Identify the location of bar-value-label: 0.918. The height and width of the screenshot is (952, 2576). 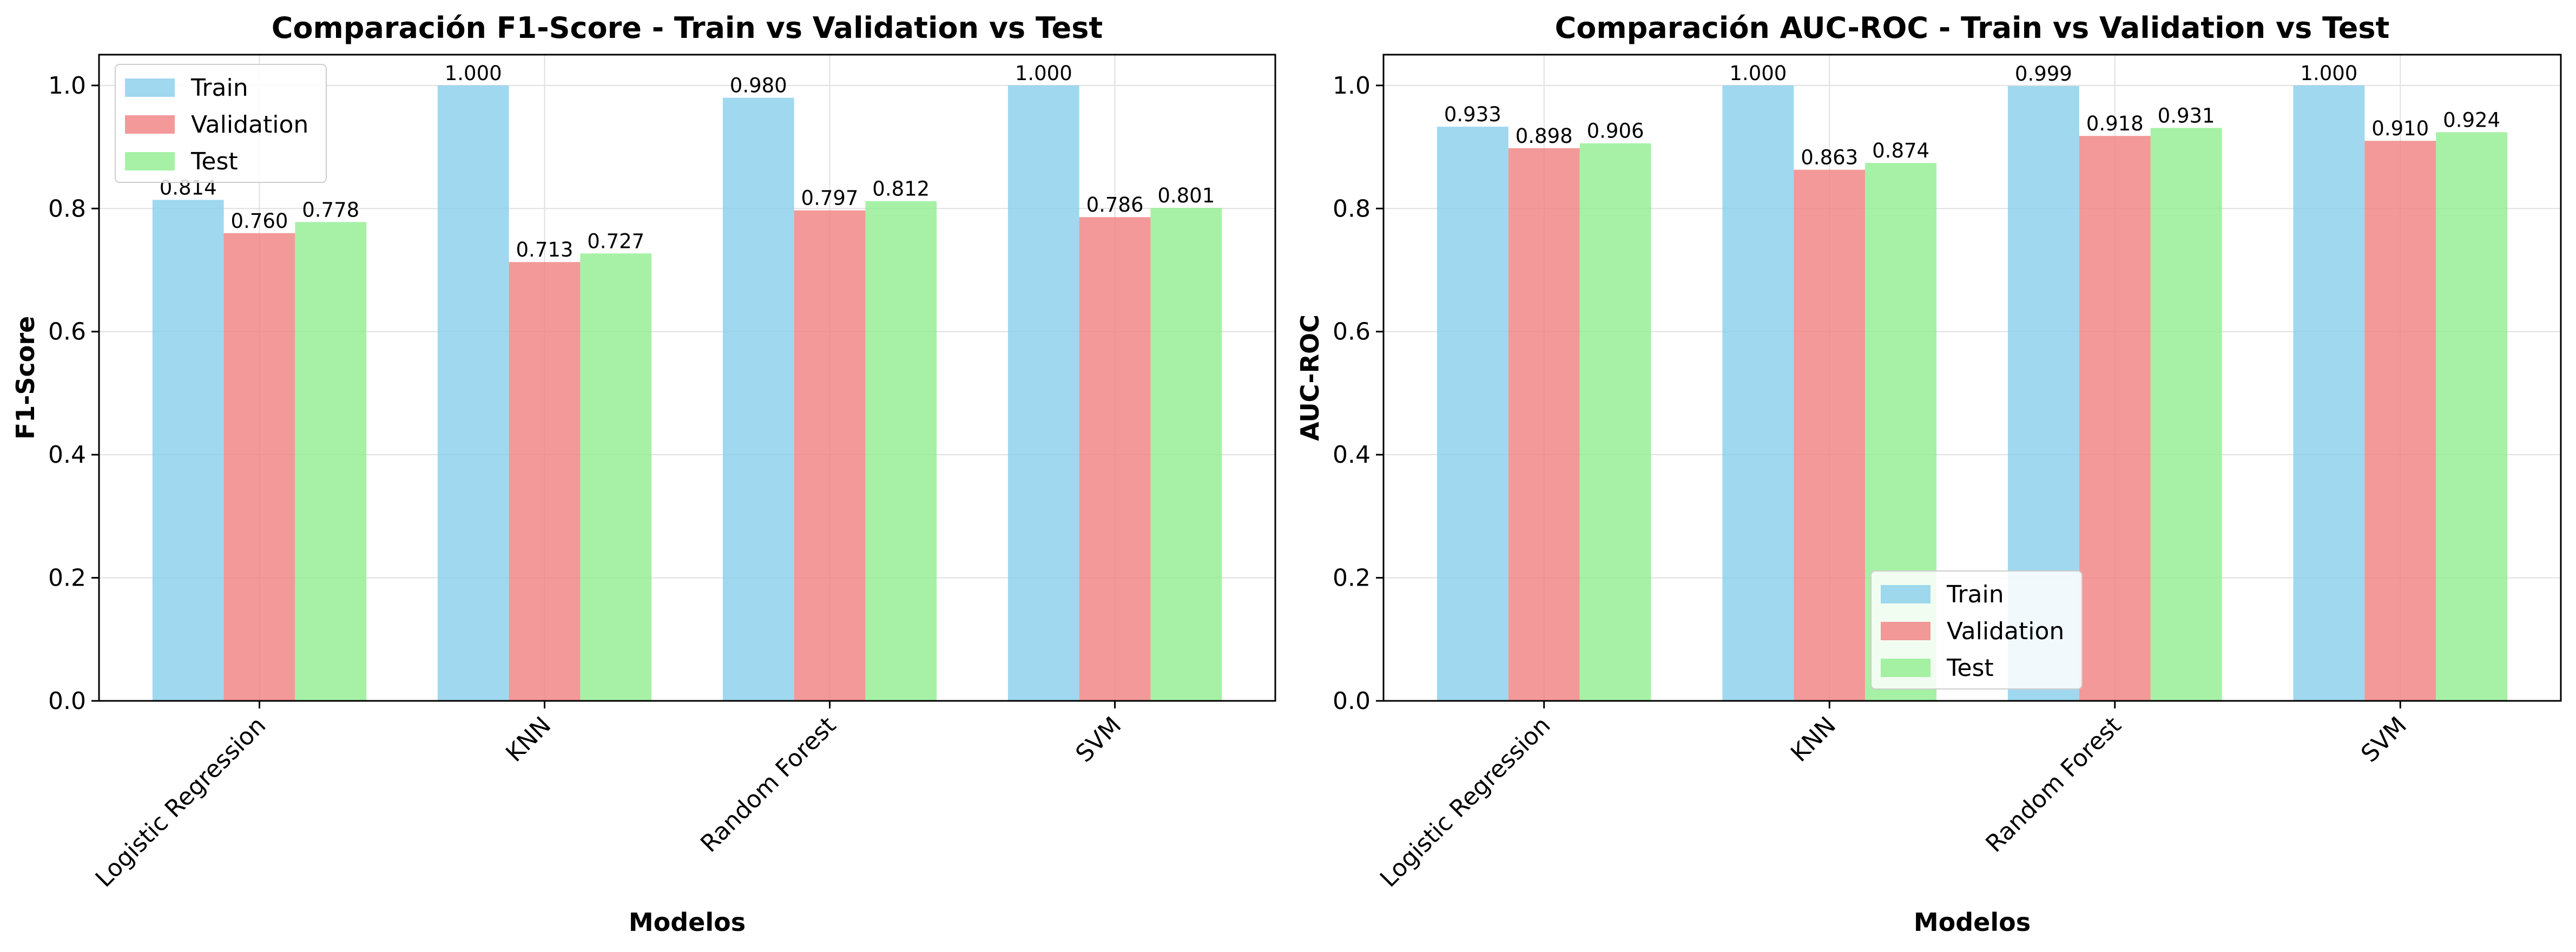
(2115, 123).